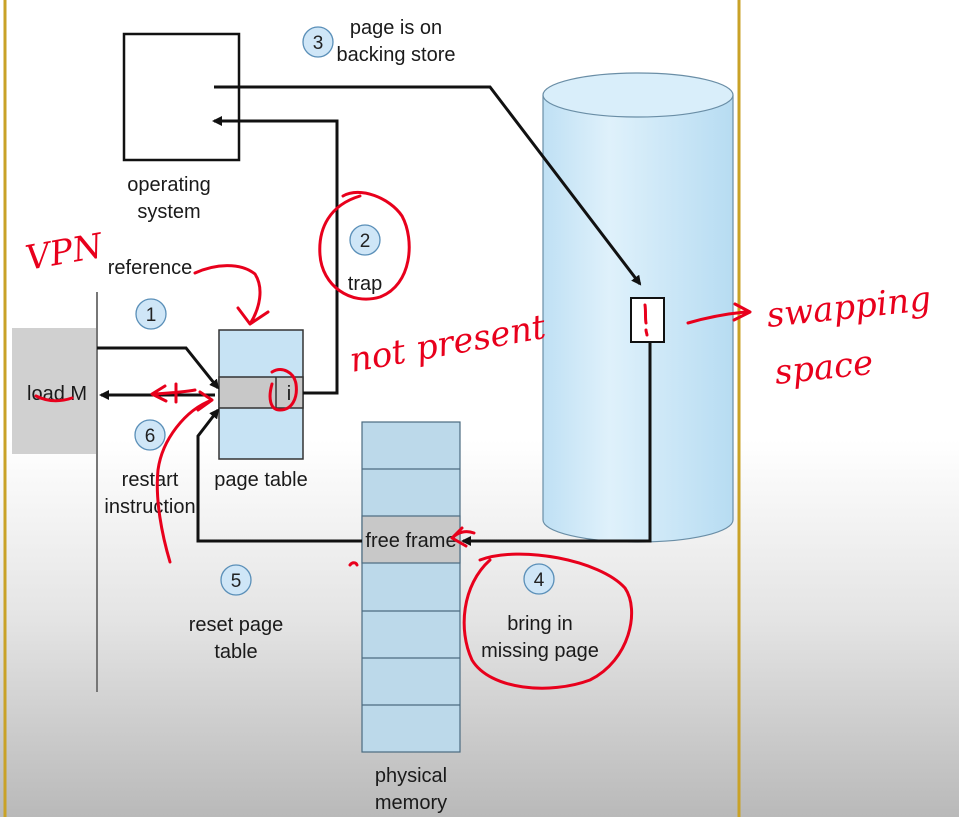 The image size is (959, 817). Describe the element at coordinates (463, 537) in the screenshot. I see `ink-arrow-free-frame` at that location.